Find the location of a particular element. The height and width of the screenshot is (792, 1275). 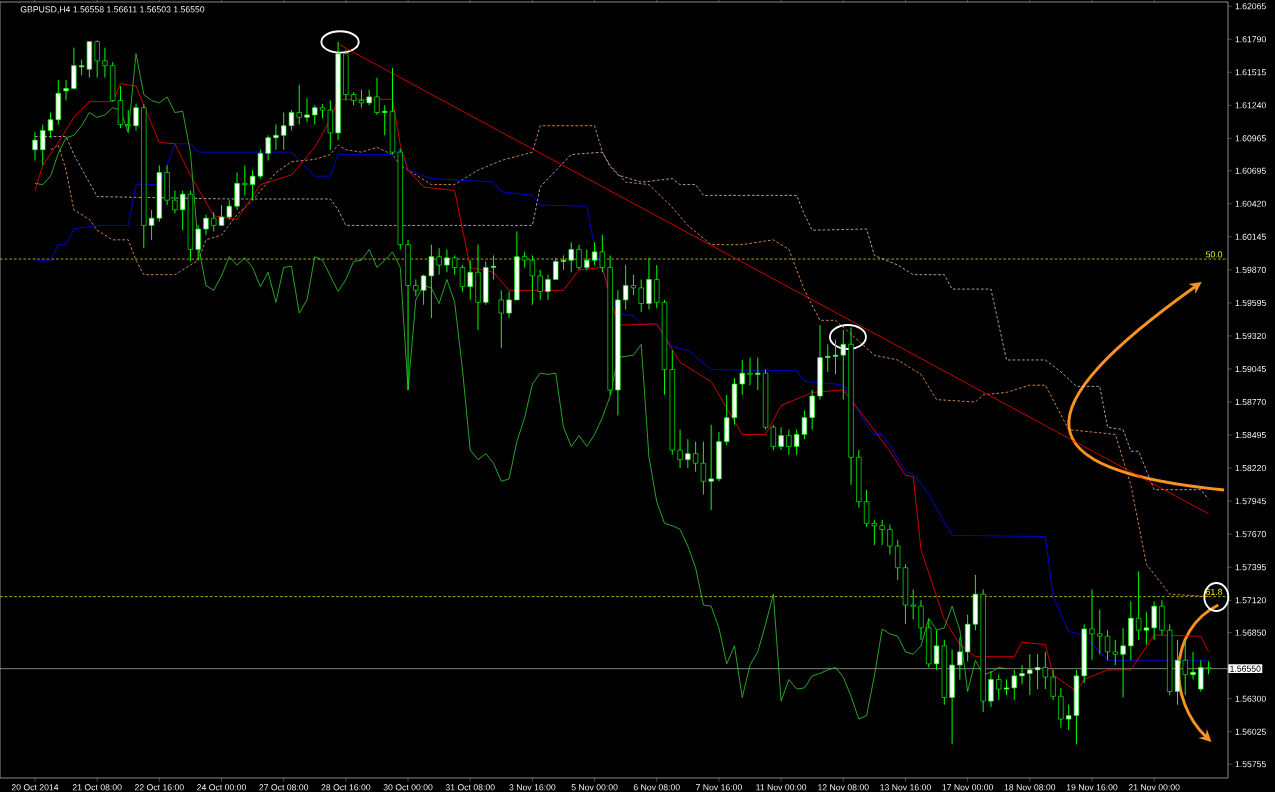

y-tick-label: 1.59045 is located at coordinates (1250, 369).